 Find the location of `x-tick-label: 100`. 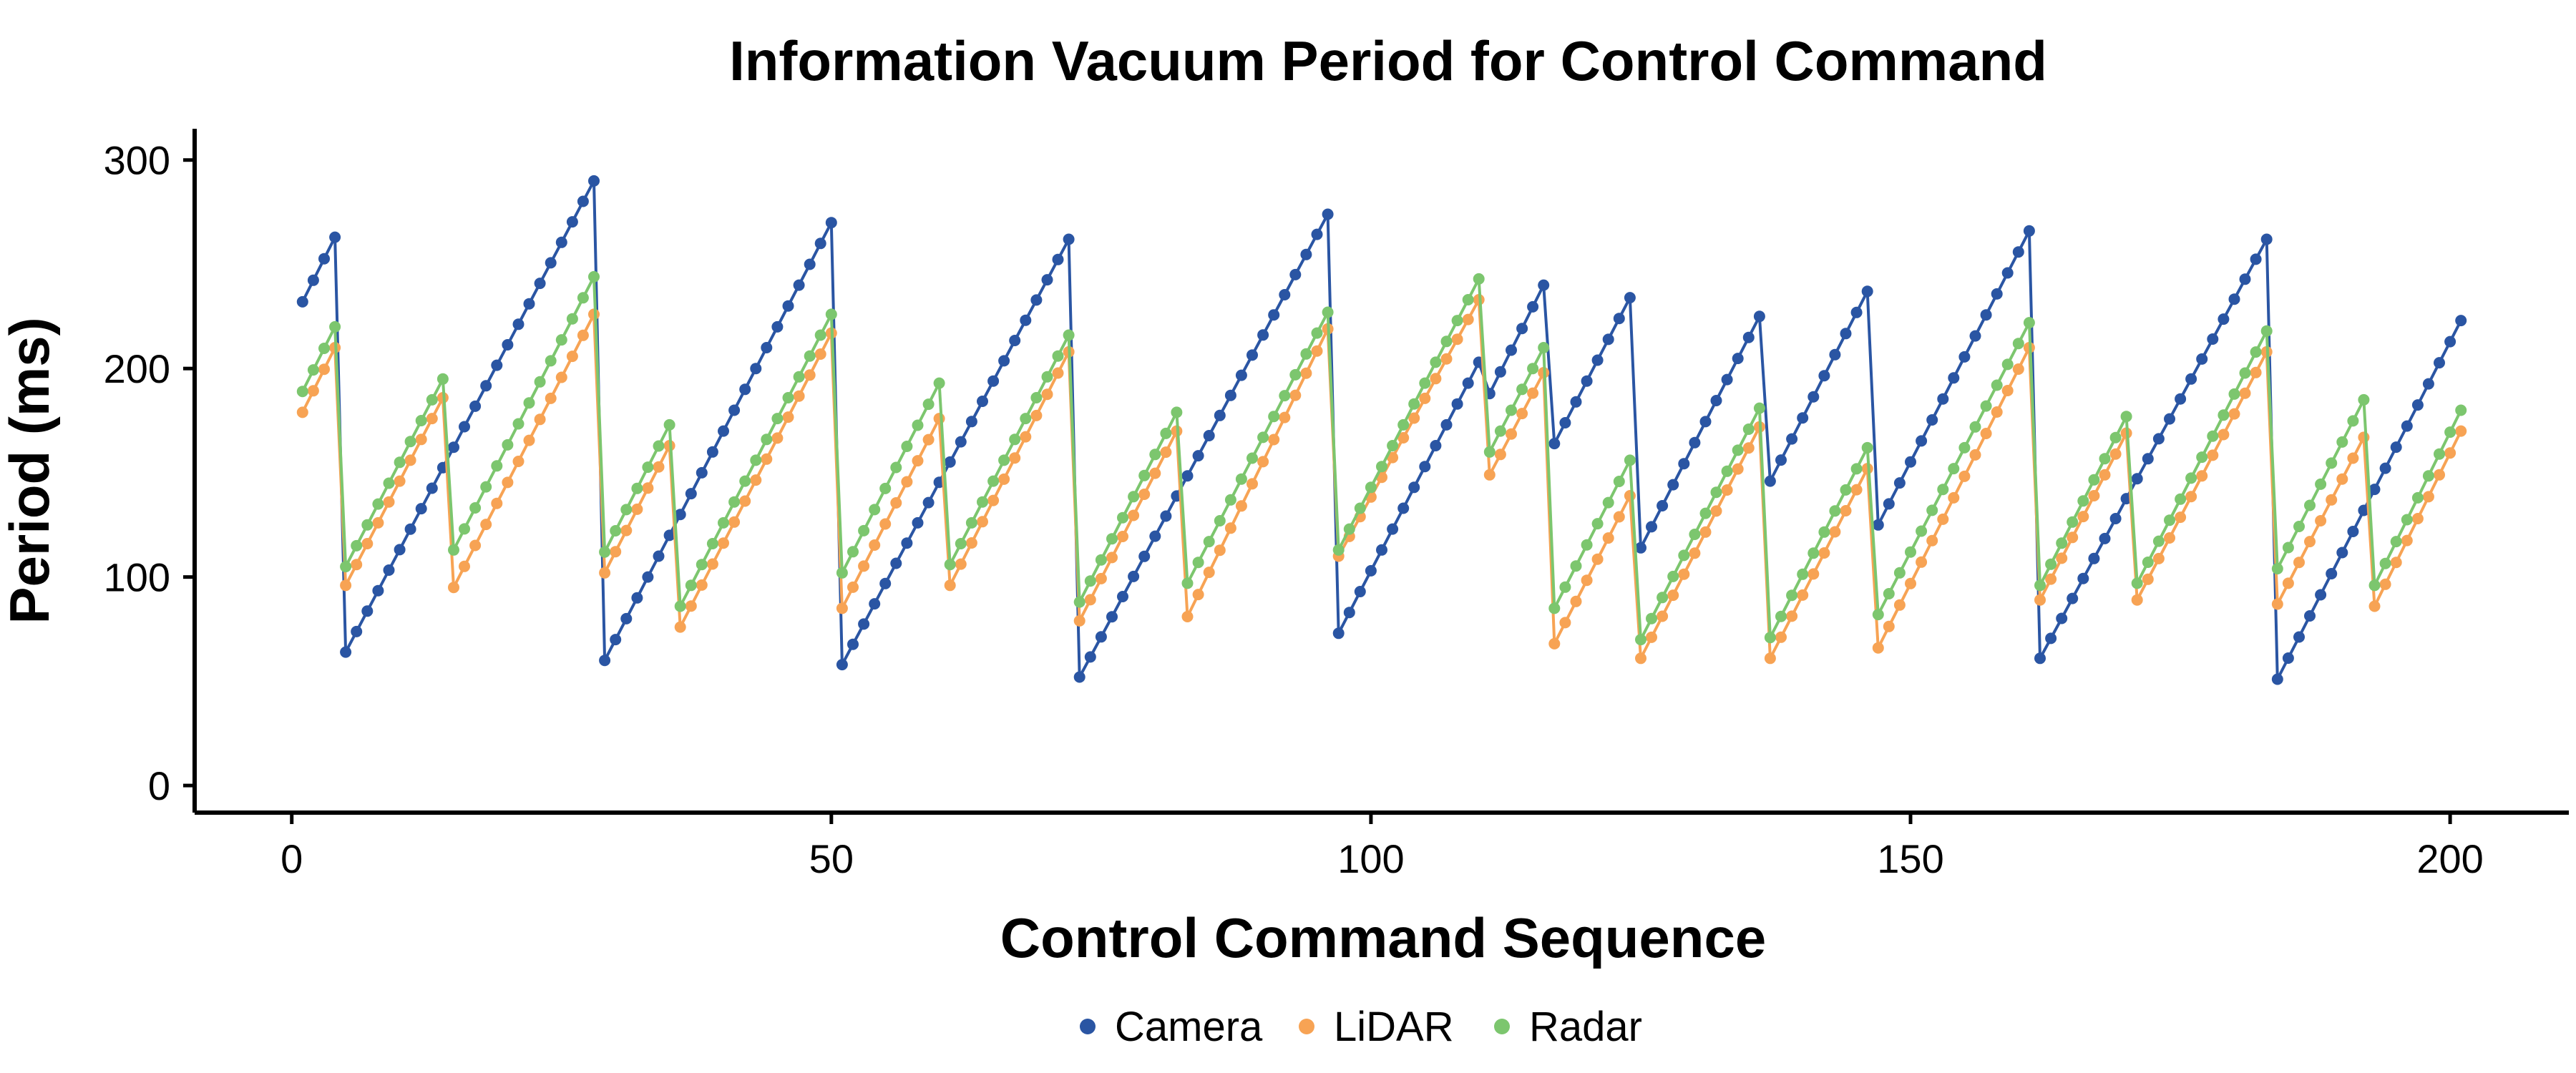

x-tick-label: 100 is located at coordinates (1370, 859).